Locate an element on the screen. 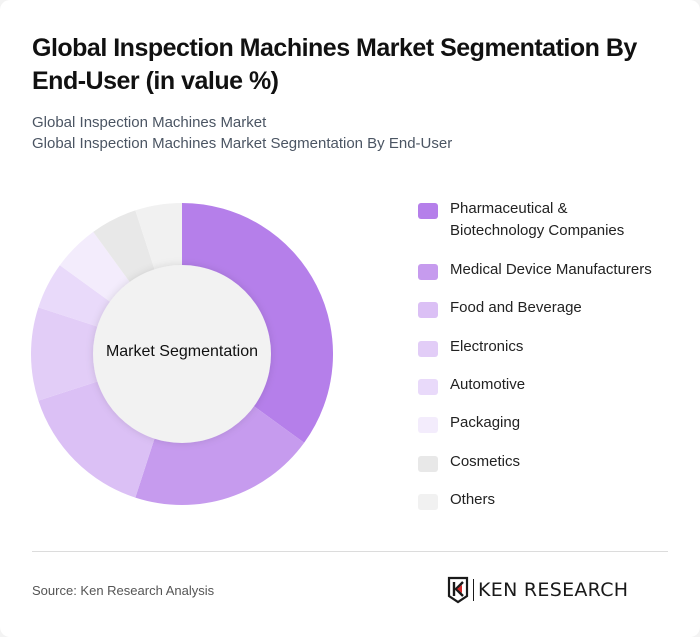 The width and height of the screenshot is (700, 637). legend-item-pharmaceutical: Pharmaceutical & Biotechnology Companies is located at coordinates (534, 220).